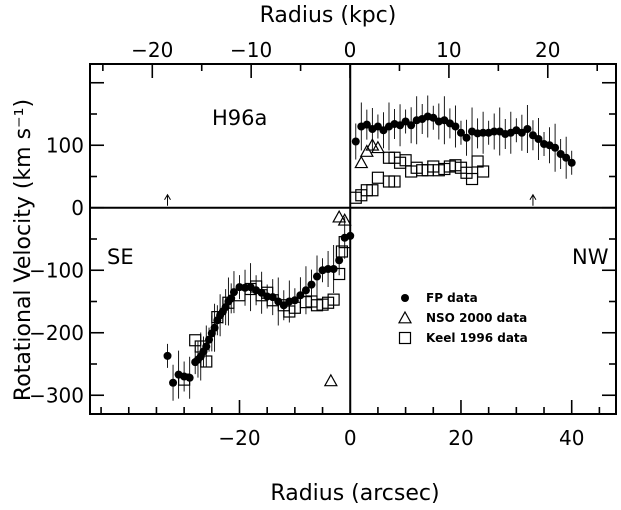 The width and height of the screenshot is (621, 510). Describe the element at coordinates (460, 438) in the screenshot. I see `x-tick-label: 20` at that location.